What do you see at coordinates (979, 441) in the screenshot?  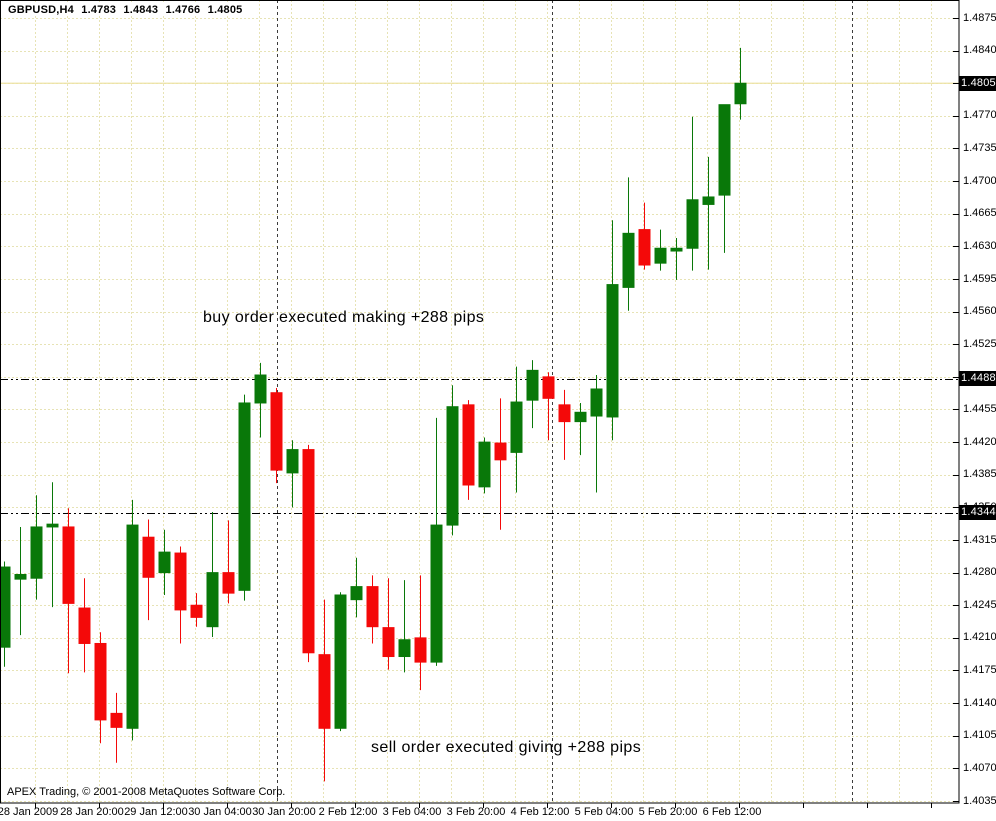 I see `price-axis-label: 1.4420` at bounding box center [979, 441].